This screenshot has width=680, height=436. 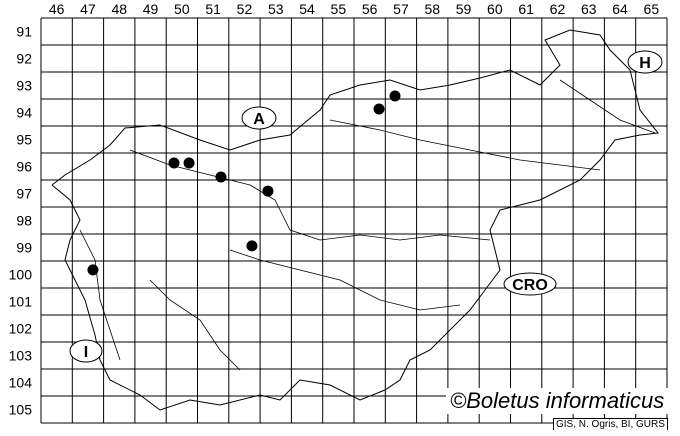 I want to click on column-label: 61, so click(x=526, y=9).